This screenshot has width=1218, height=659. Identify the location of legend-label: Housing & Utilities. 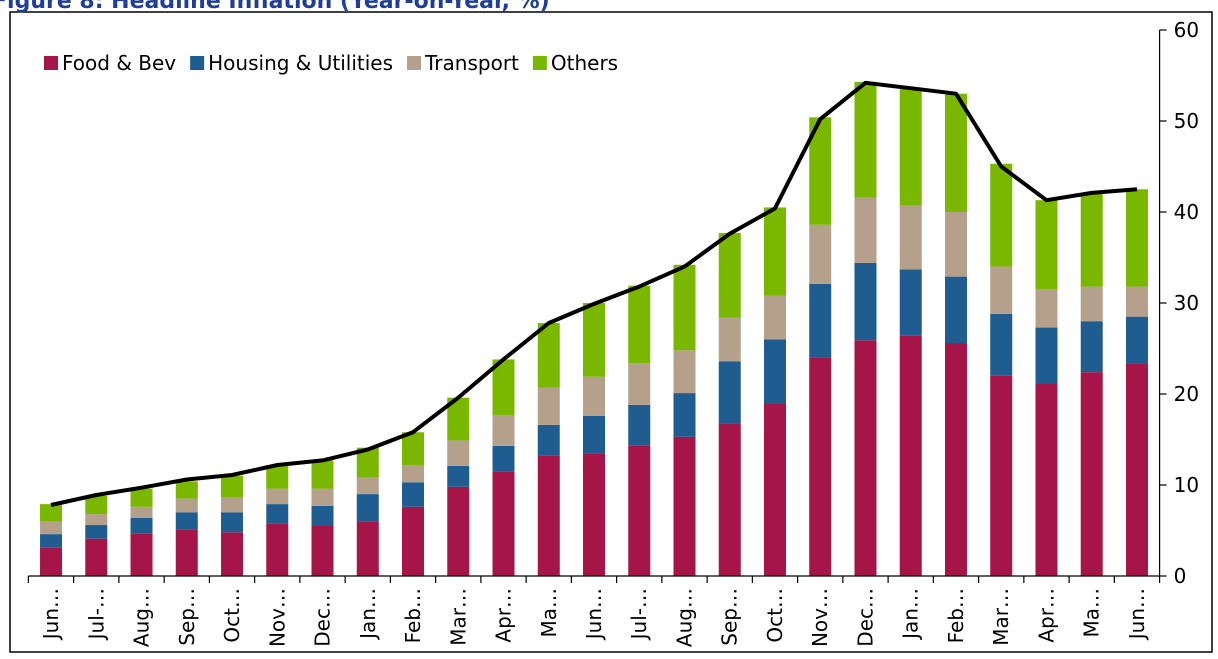
(300, 63).